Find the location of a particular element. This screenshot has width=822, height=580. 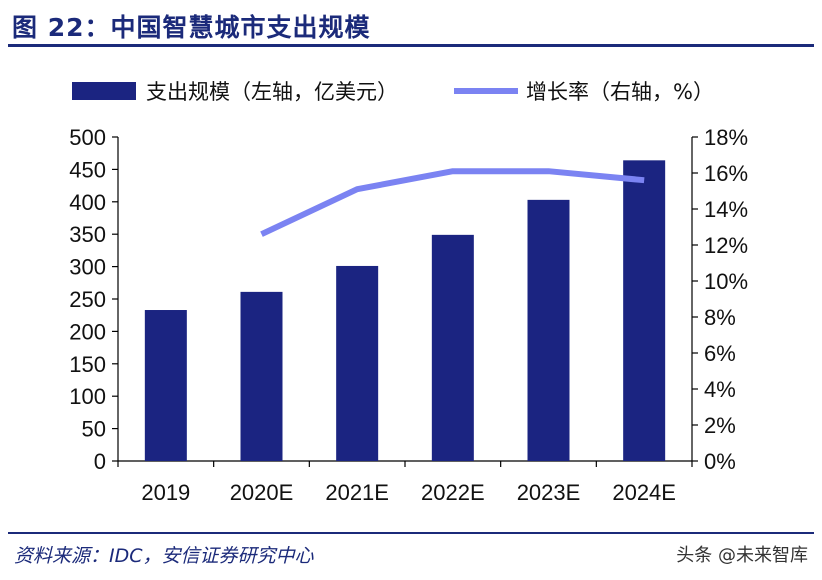

legend-label-bar: 支出规模（左轴，亿美元） is located at coordinates (272, 92).